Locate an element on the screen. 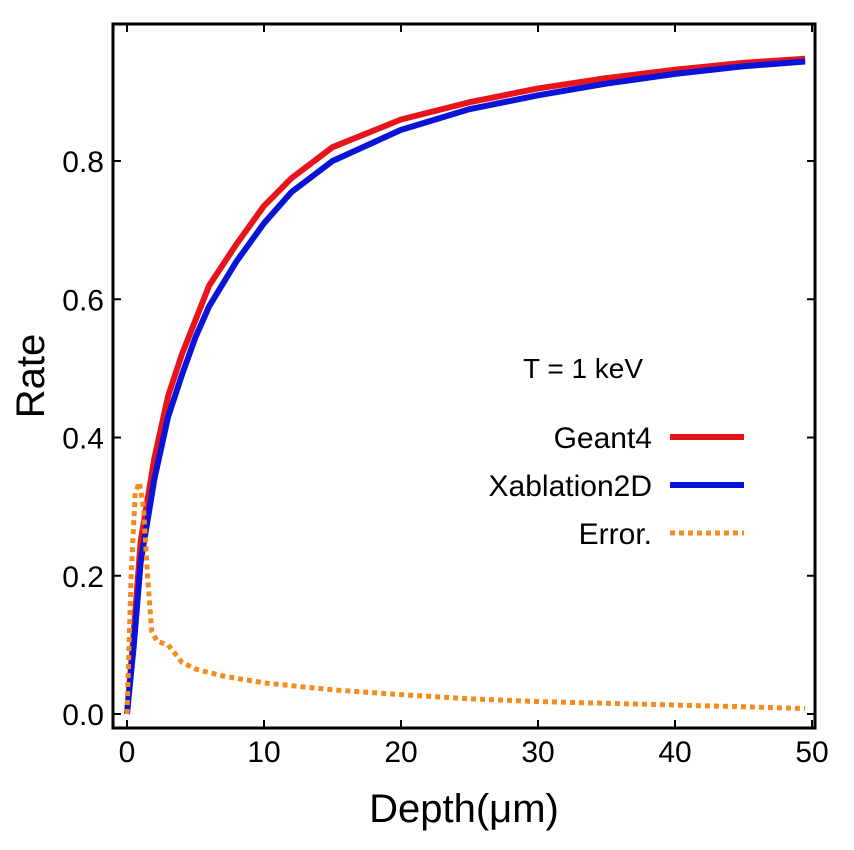 Image resolution: width=854 pixels, height=850 pixels. x-tick-label: 20 is located at coordinates (400, 752).